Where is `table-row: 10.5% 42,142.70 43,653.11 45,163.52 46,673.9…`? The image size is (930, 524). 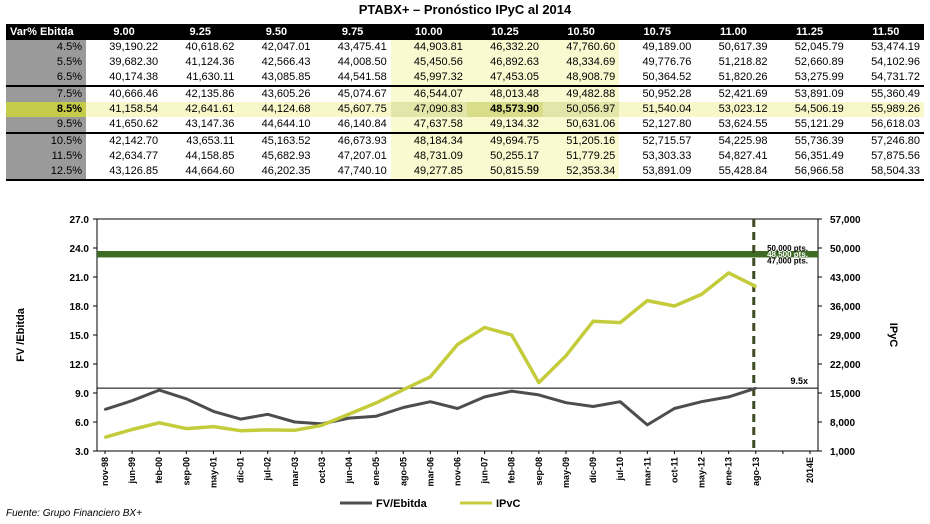 table-row: 10.5% 42,142.70 43,653.11 45,163.52 46,673.9… is located at coordinates (465, 140).